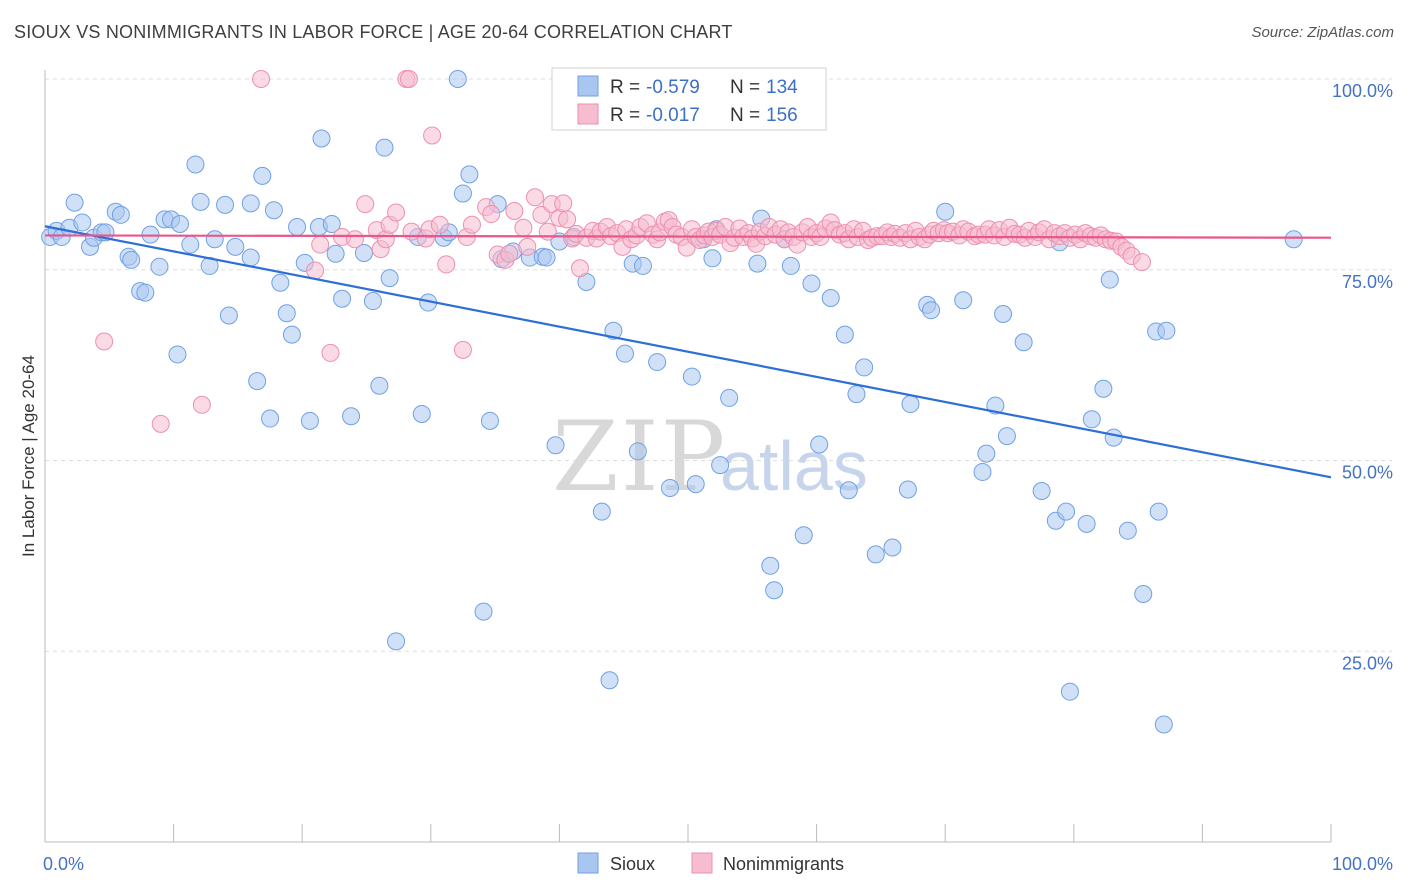 The width and height of the screenshot is (1406, 892). What do you see at coordinates (625, 115) in the screenshot?
I see `legend-r-label-nonimmigrants: R =` at bounding box center [625, 115].